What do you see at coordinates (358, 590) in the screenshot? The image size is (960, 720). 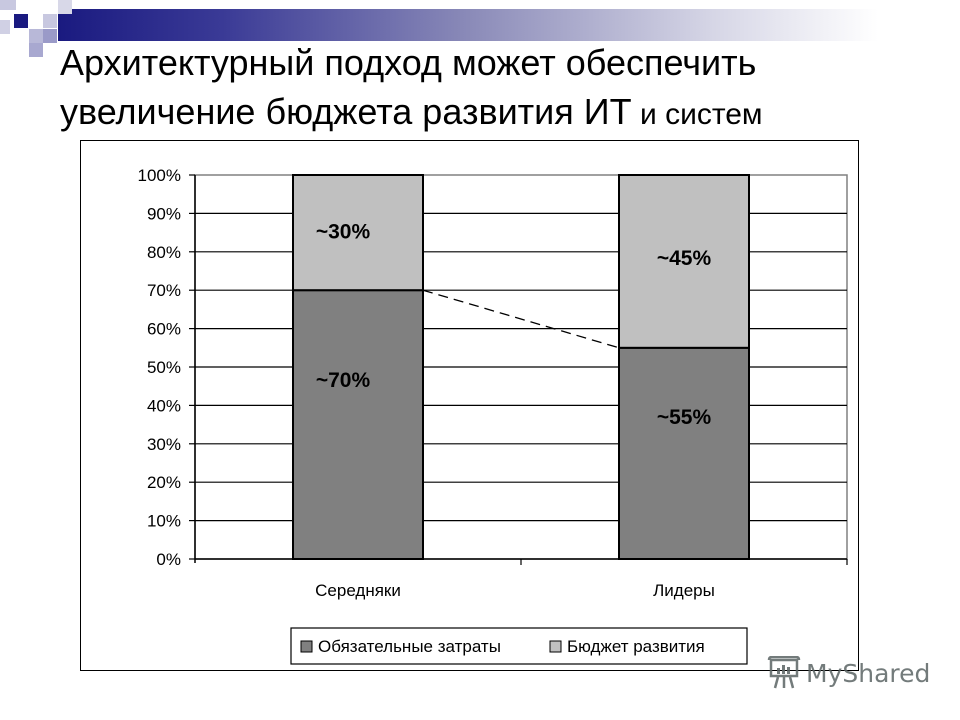 I see `x-category-label: Середняки` at bounding box center [358, 590].